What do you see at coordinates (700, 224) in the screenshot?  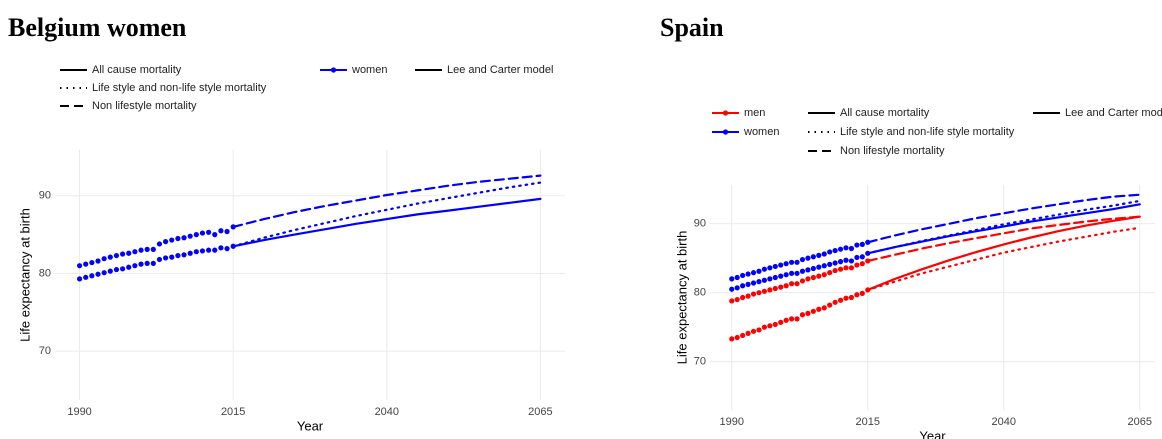 I see `y-tick-label: 90` at bounding box center [700, 224].